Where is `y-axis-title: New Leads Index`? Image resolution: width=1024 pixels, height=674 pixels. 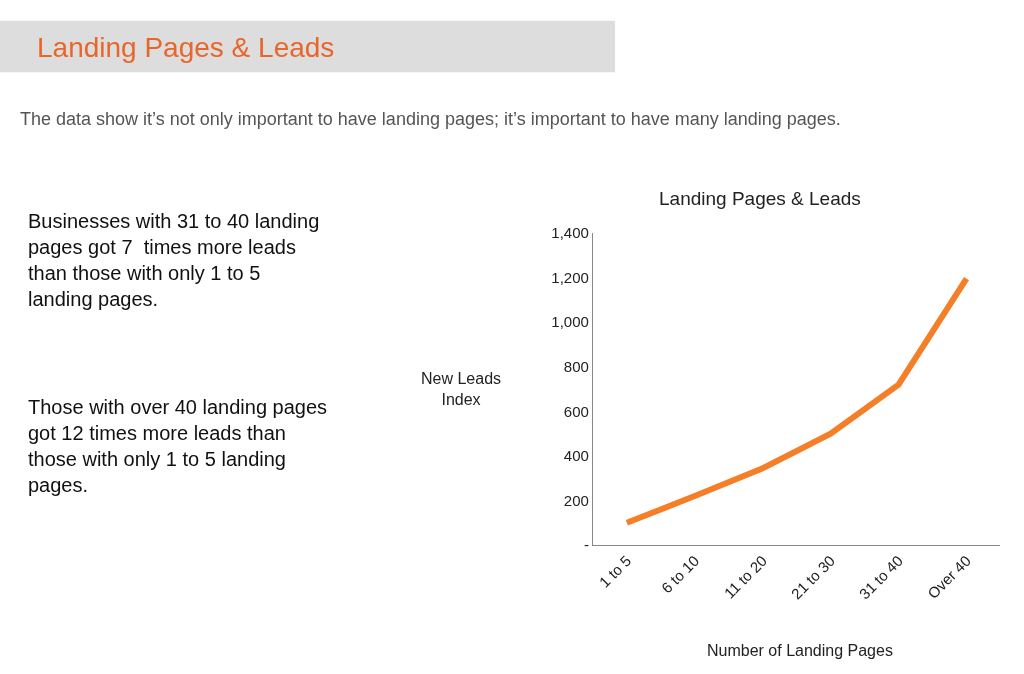 y-axis-title: New Leads Index is located at coordinates (461, 389).